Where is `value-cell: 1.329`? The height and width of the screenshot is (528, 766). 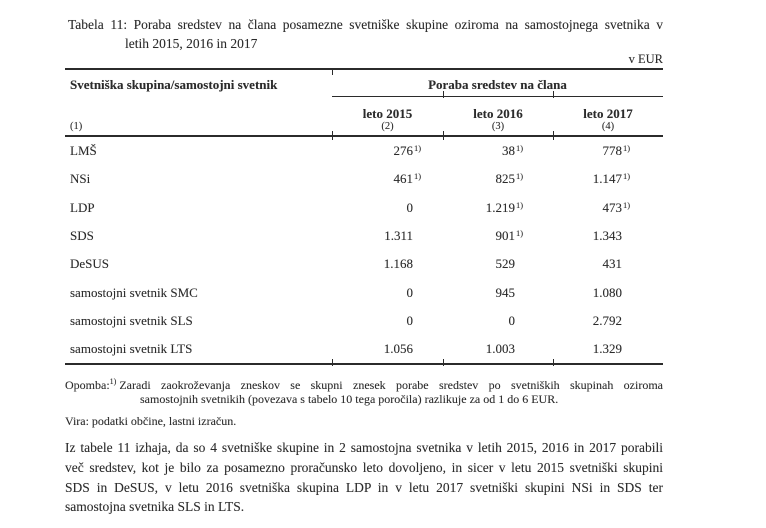 value-cell: 1.329 is located at coordinates (608, 349).